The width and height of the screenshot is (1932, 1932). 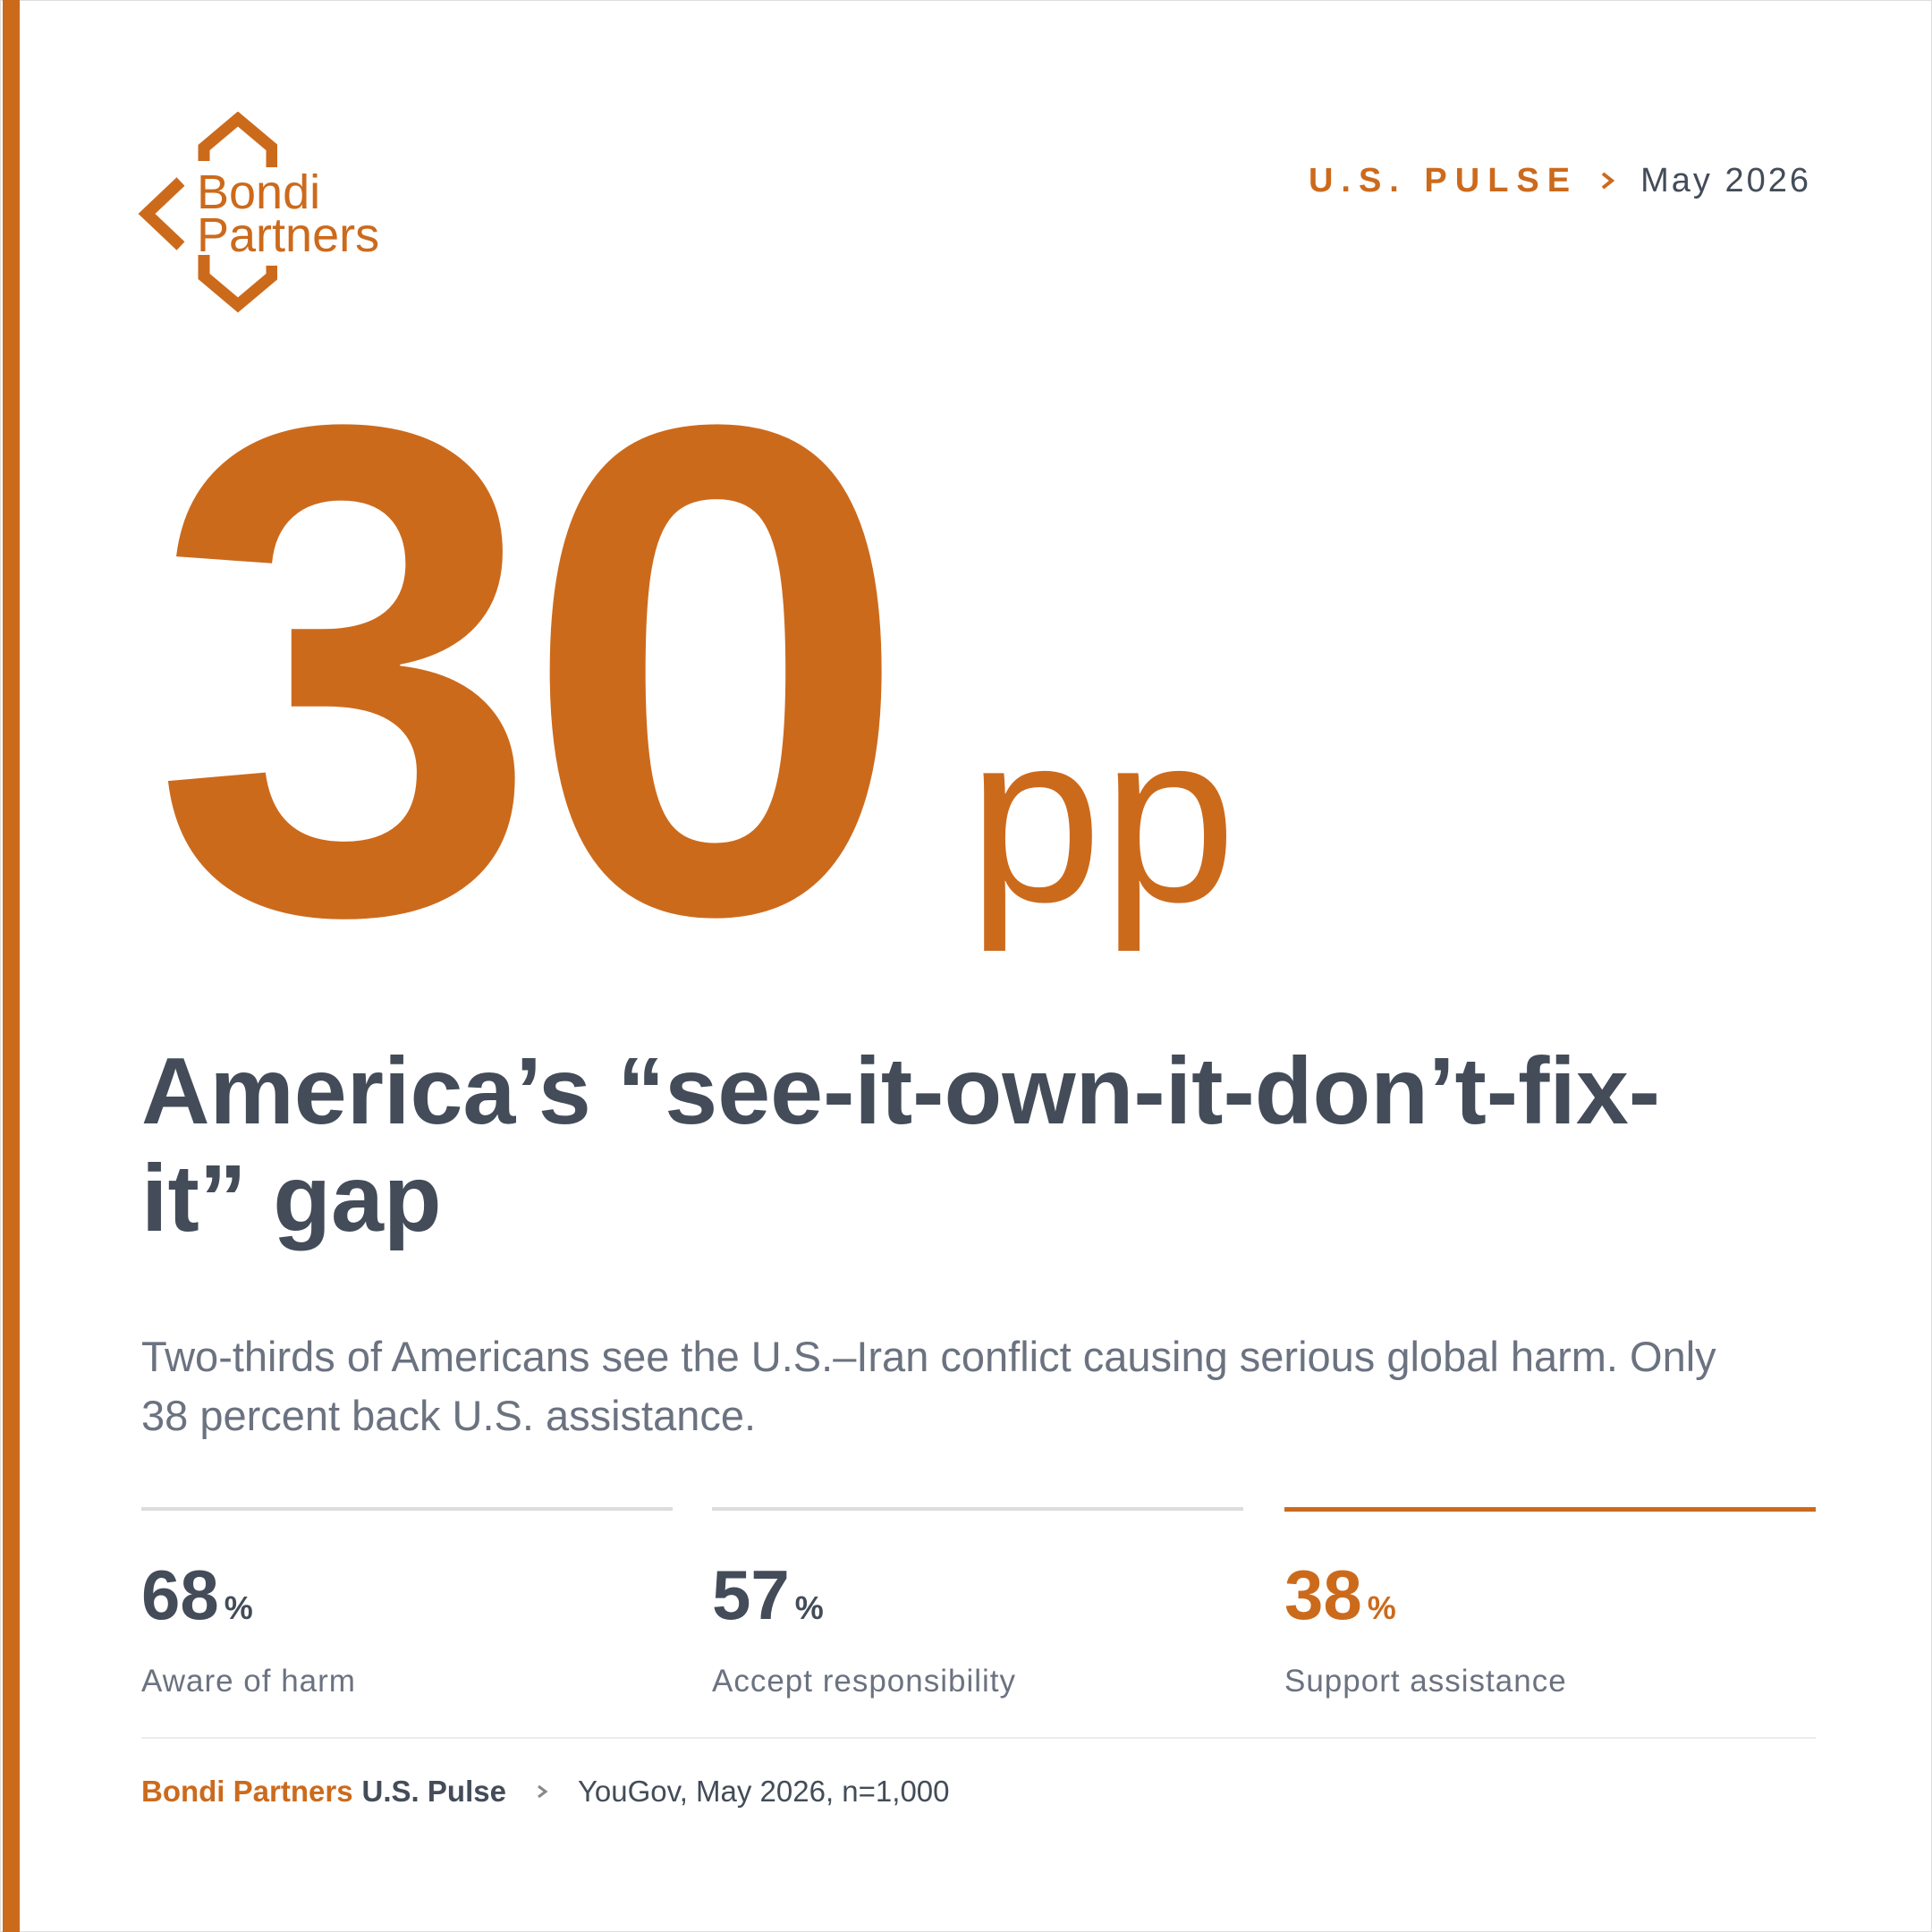 I want to click on logo-line1: Bondi, so click(x=259, y=192).